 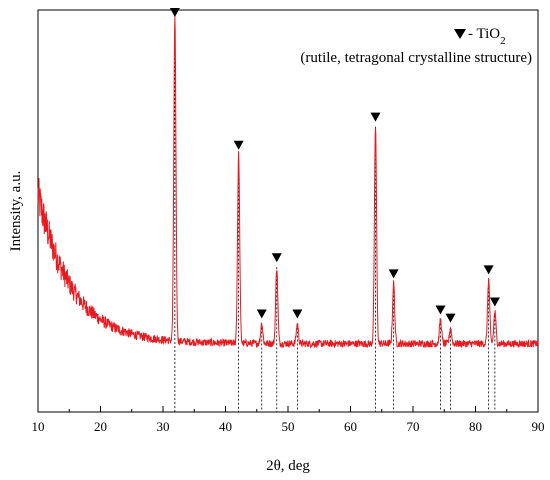 What do you see at coordinates (100, 426) in the screenshot?
I see `x-tick-label: 20` at bounding box center [100, 426].